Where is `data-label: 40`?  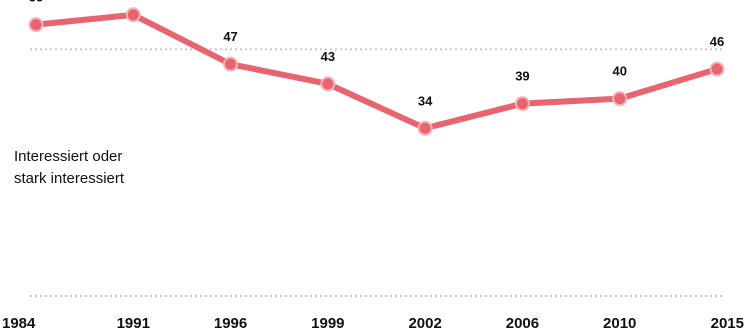 data-label: 40 is located at coordinates (619, 71).